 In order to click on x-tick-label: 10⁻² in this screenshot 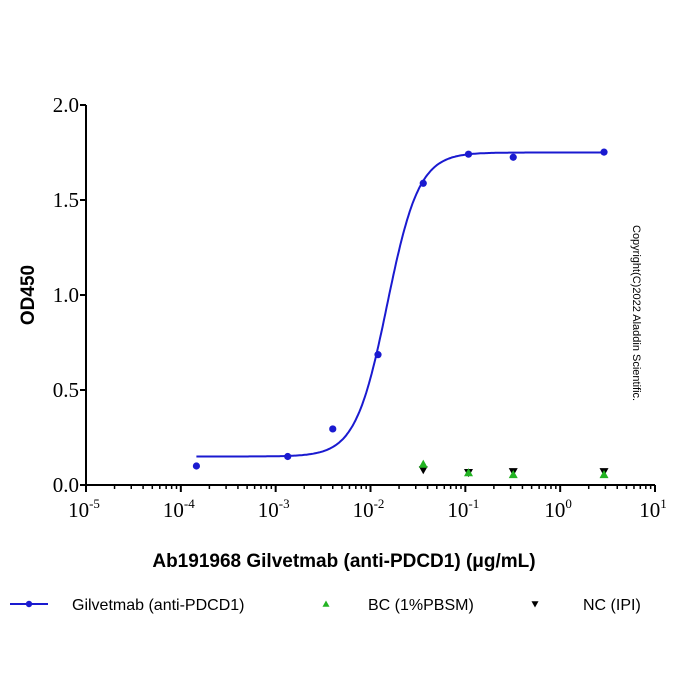, I will do `click(369, 509)`.